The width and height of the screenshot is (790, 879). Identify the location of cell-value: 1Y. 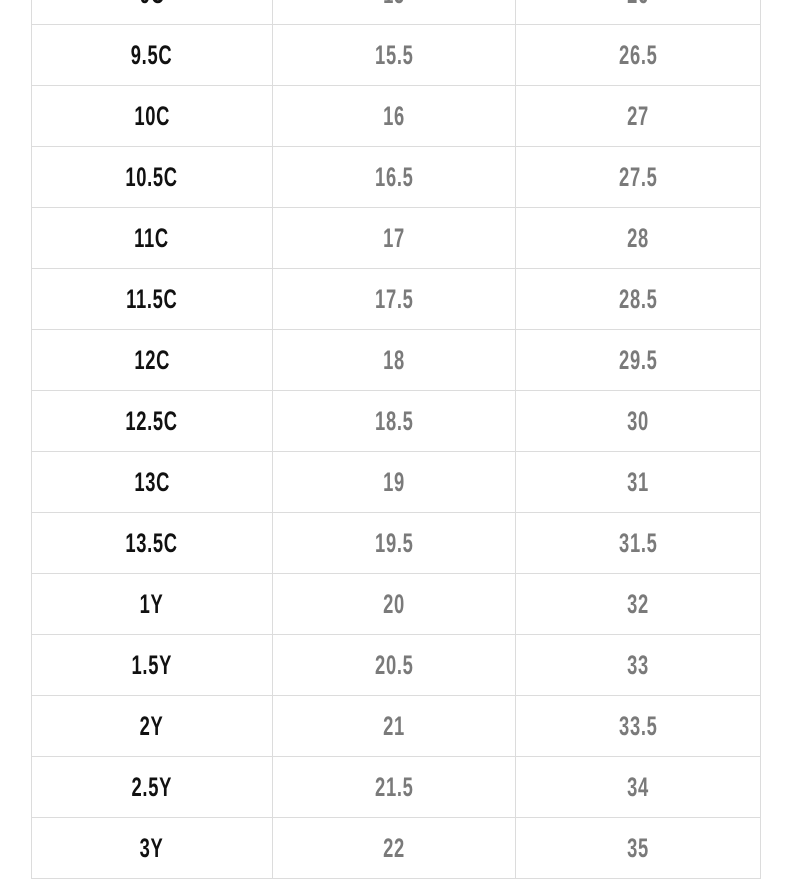
(152, 603).